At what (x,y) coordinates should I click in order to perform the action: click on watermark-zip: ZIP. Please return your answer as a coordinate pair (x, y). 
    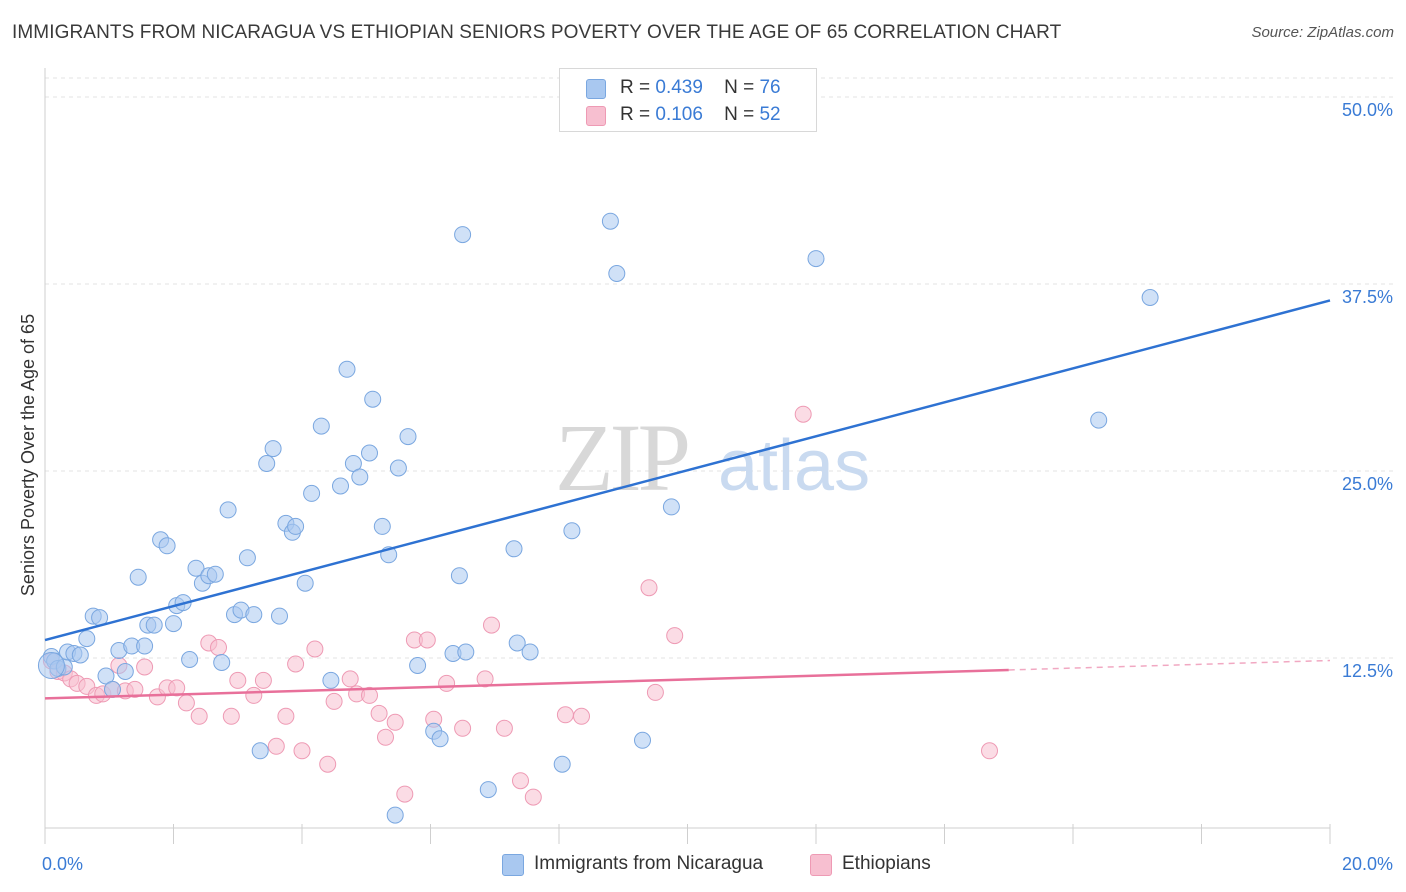
    Looking at the image, I should click on (621, 457).